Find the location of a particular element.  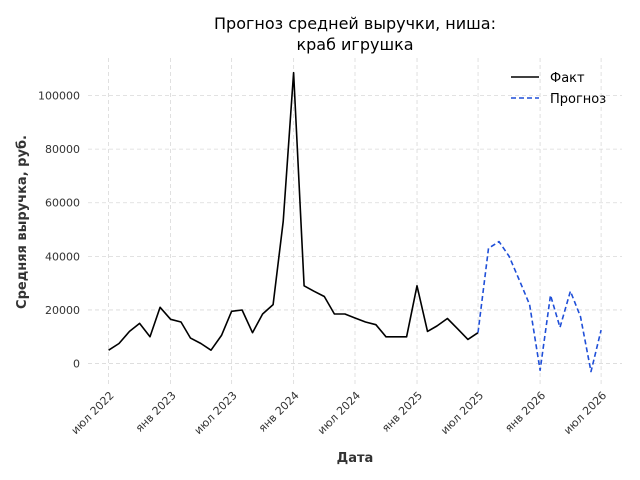

y-tick-label: 0 is located at coordinates (76, 364).